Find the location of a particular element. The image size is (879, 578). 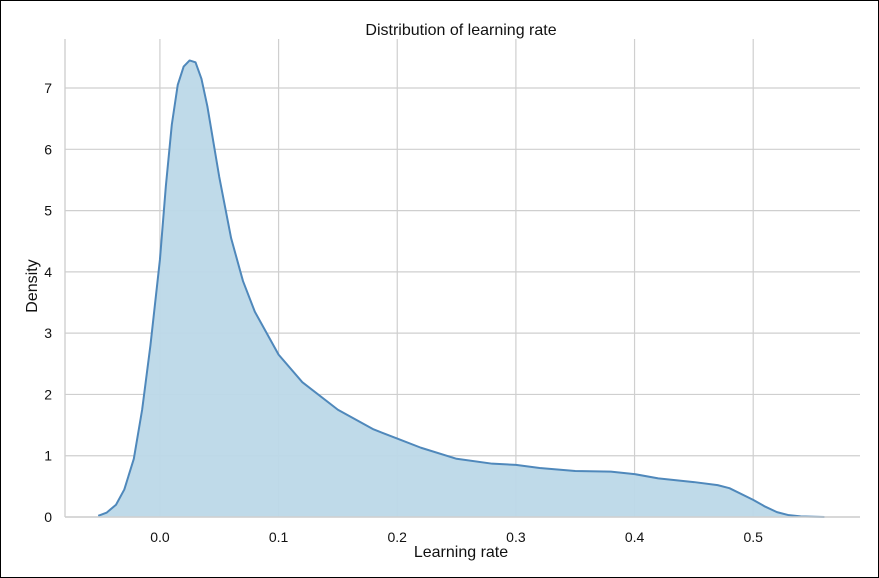

chart-title: Distribution of learning rate is located at coordinates (460, 30).